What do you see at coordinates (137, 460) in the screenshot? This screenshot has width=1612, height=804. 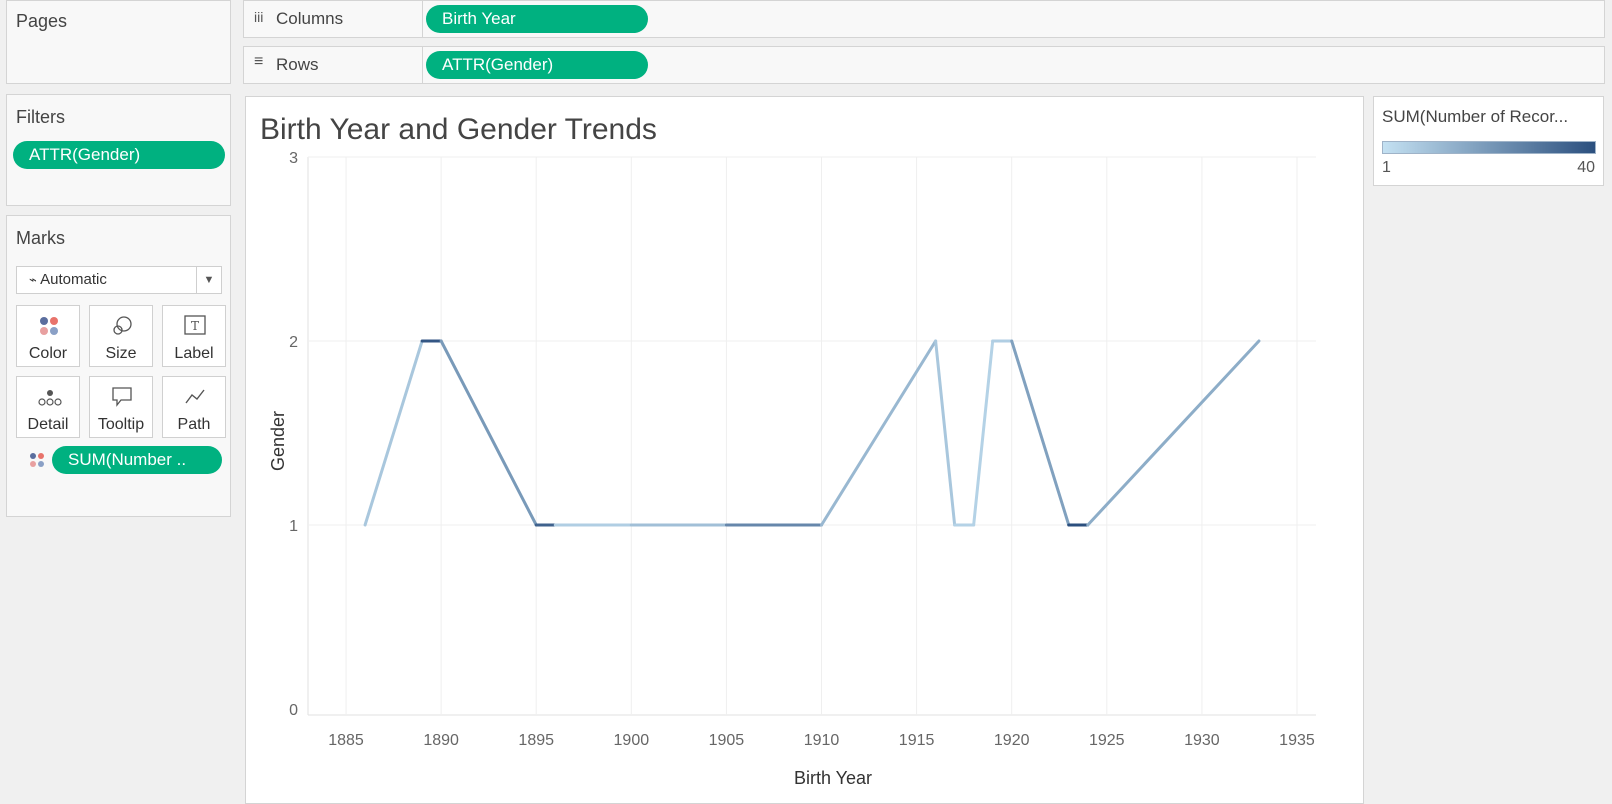 I see `marks-color-pill: SUM(Number ..` at bounding box center [137, 460].